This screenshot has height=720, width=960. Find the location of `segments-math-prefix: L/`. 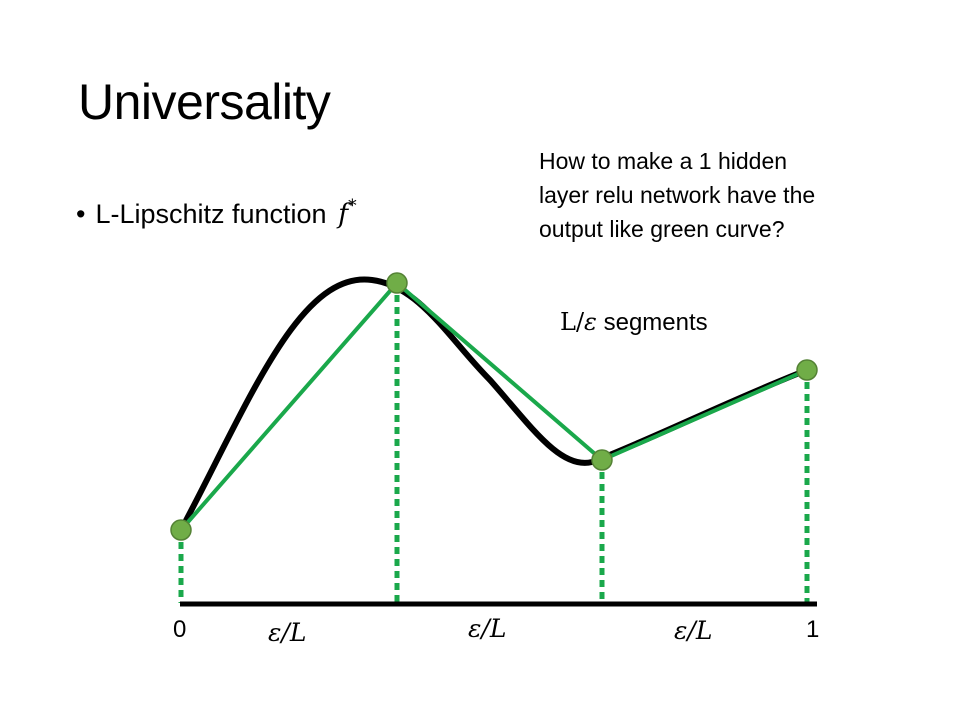

segments-math-prefix: L/ is located at coordinates (572, 322).